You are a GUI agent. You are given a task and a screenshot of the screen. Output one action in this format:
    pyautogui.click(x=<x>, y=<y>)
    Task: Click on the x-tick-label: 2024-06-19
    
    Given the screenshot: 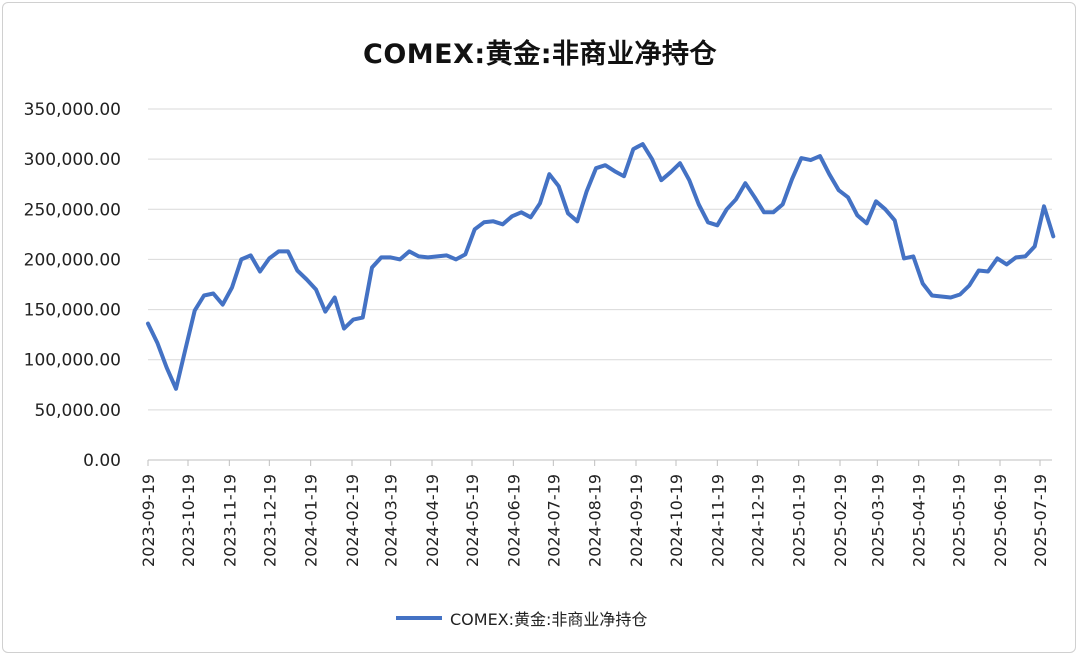 What is the action you would take?
    pyautogui.click(x=513, y=520)
    